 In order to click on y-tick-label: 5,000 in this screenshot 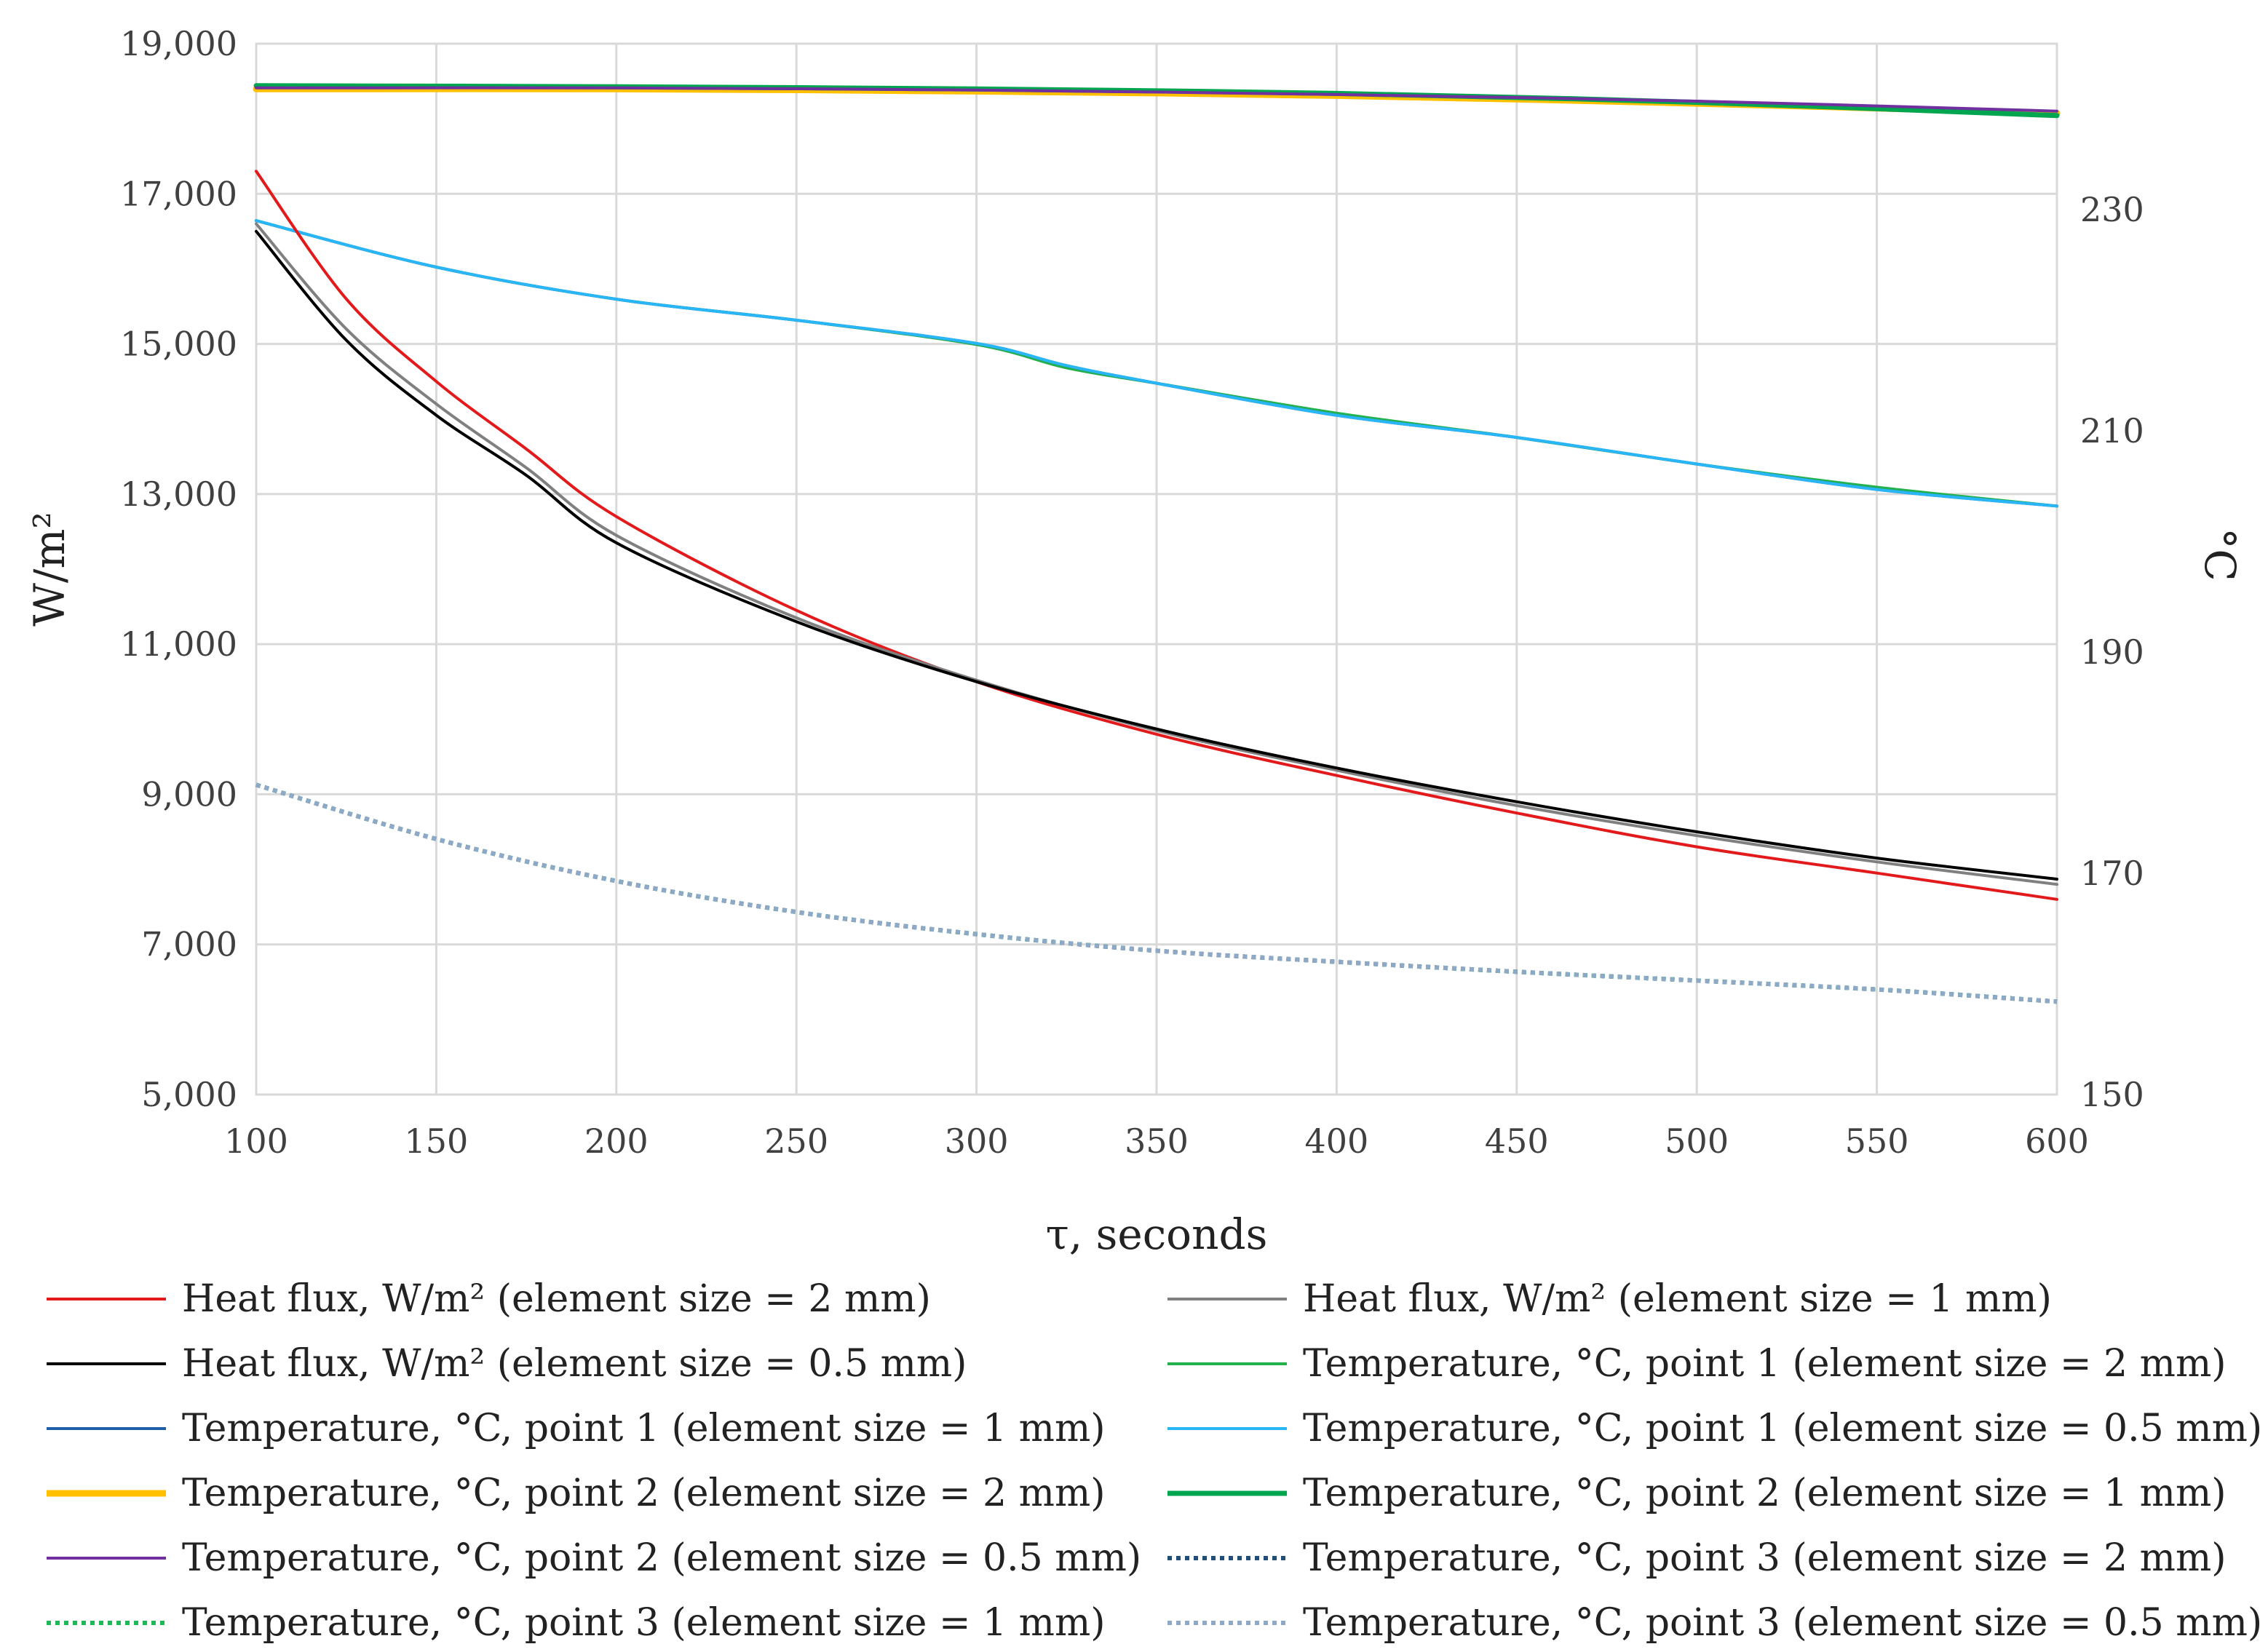, I will do `click(189, 1094)`.